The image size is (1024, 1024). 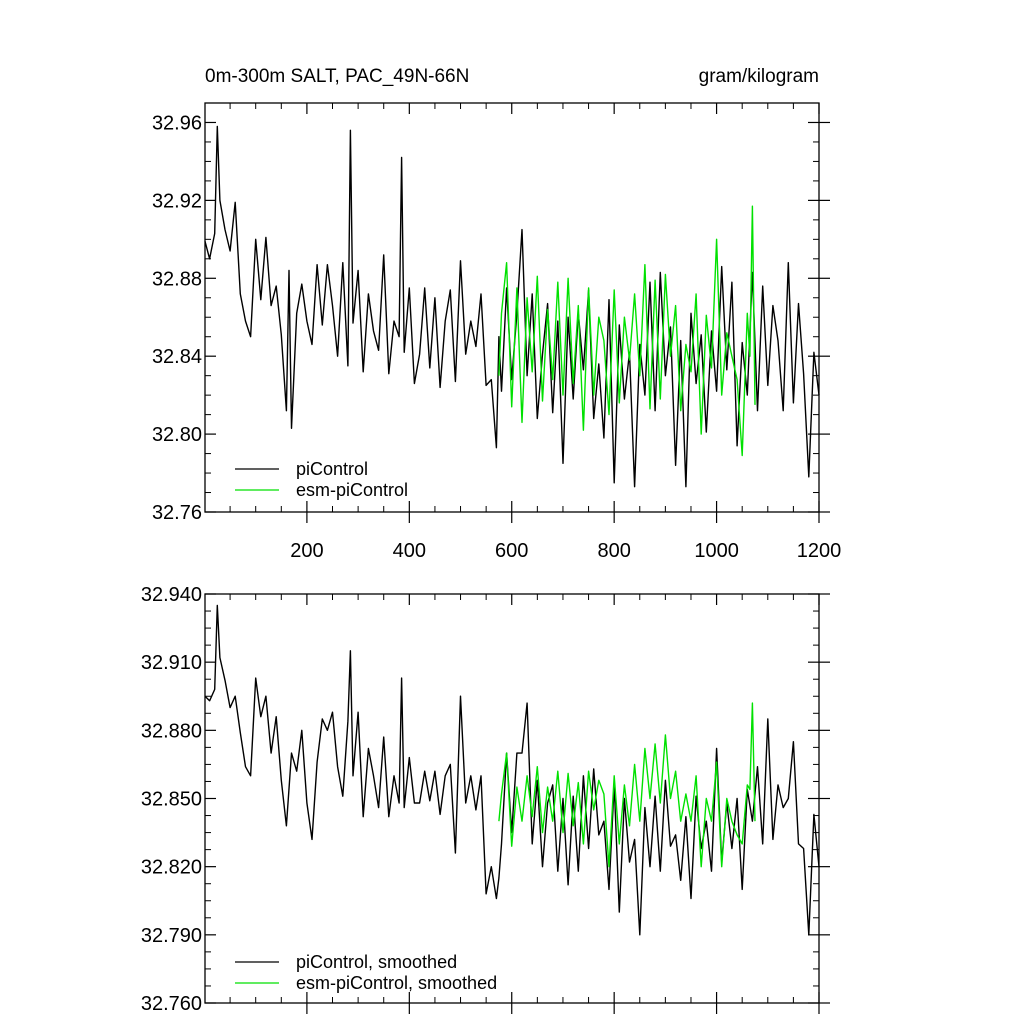 I want to click on legend-label-esm-picontrol: esm-piControl, so click(x=352, y=490).